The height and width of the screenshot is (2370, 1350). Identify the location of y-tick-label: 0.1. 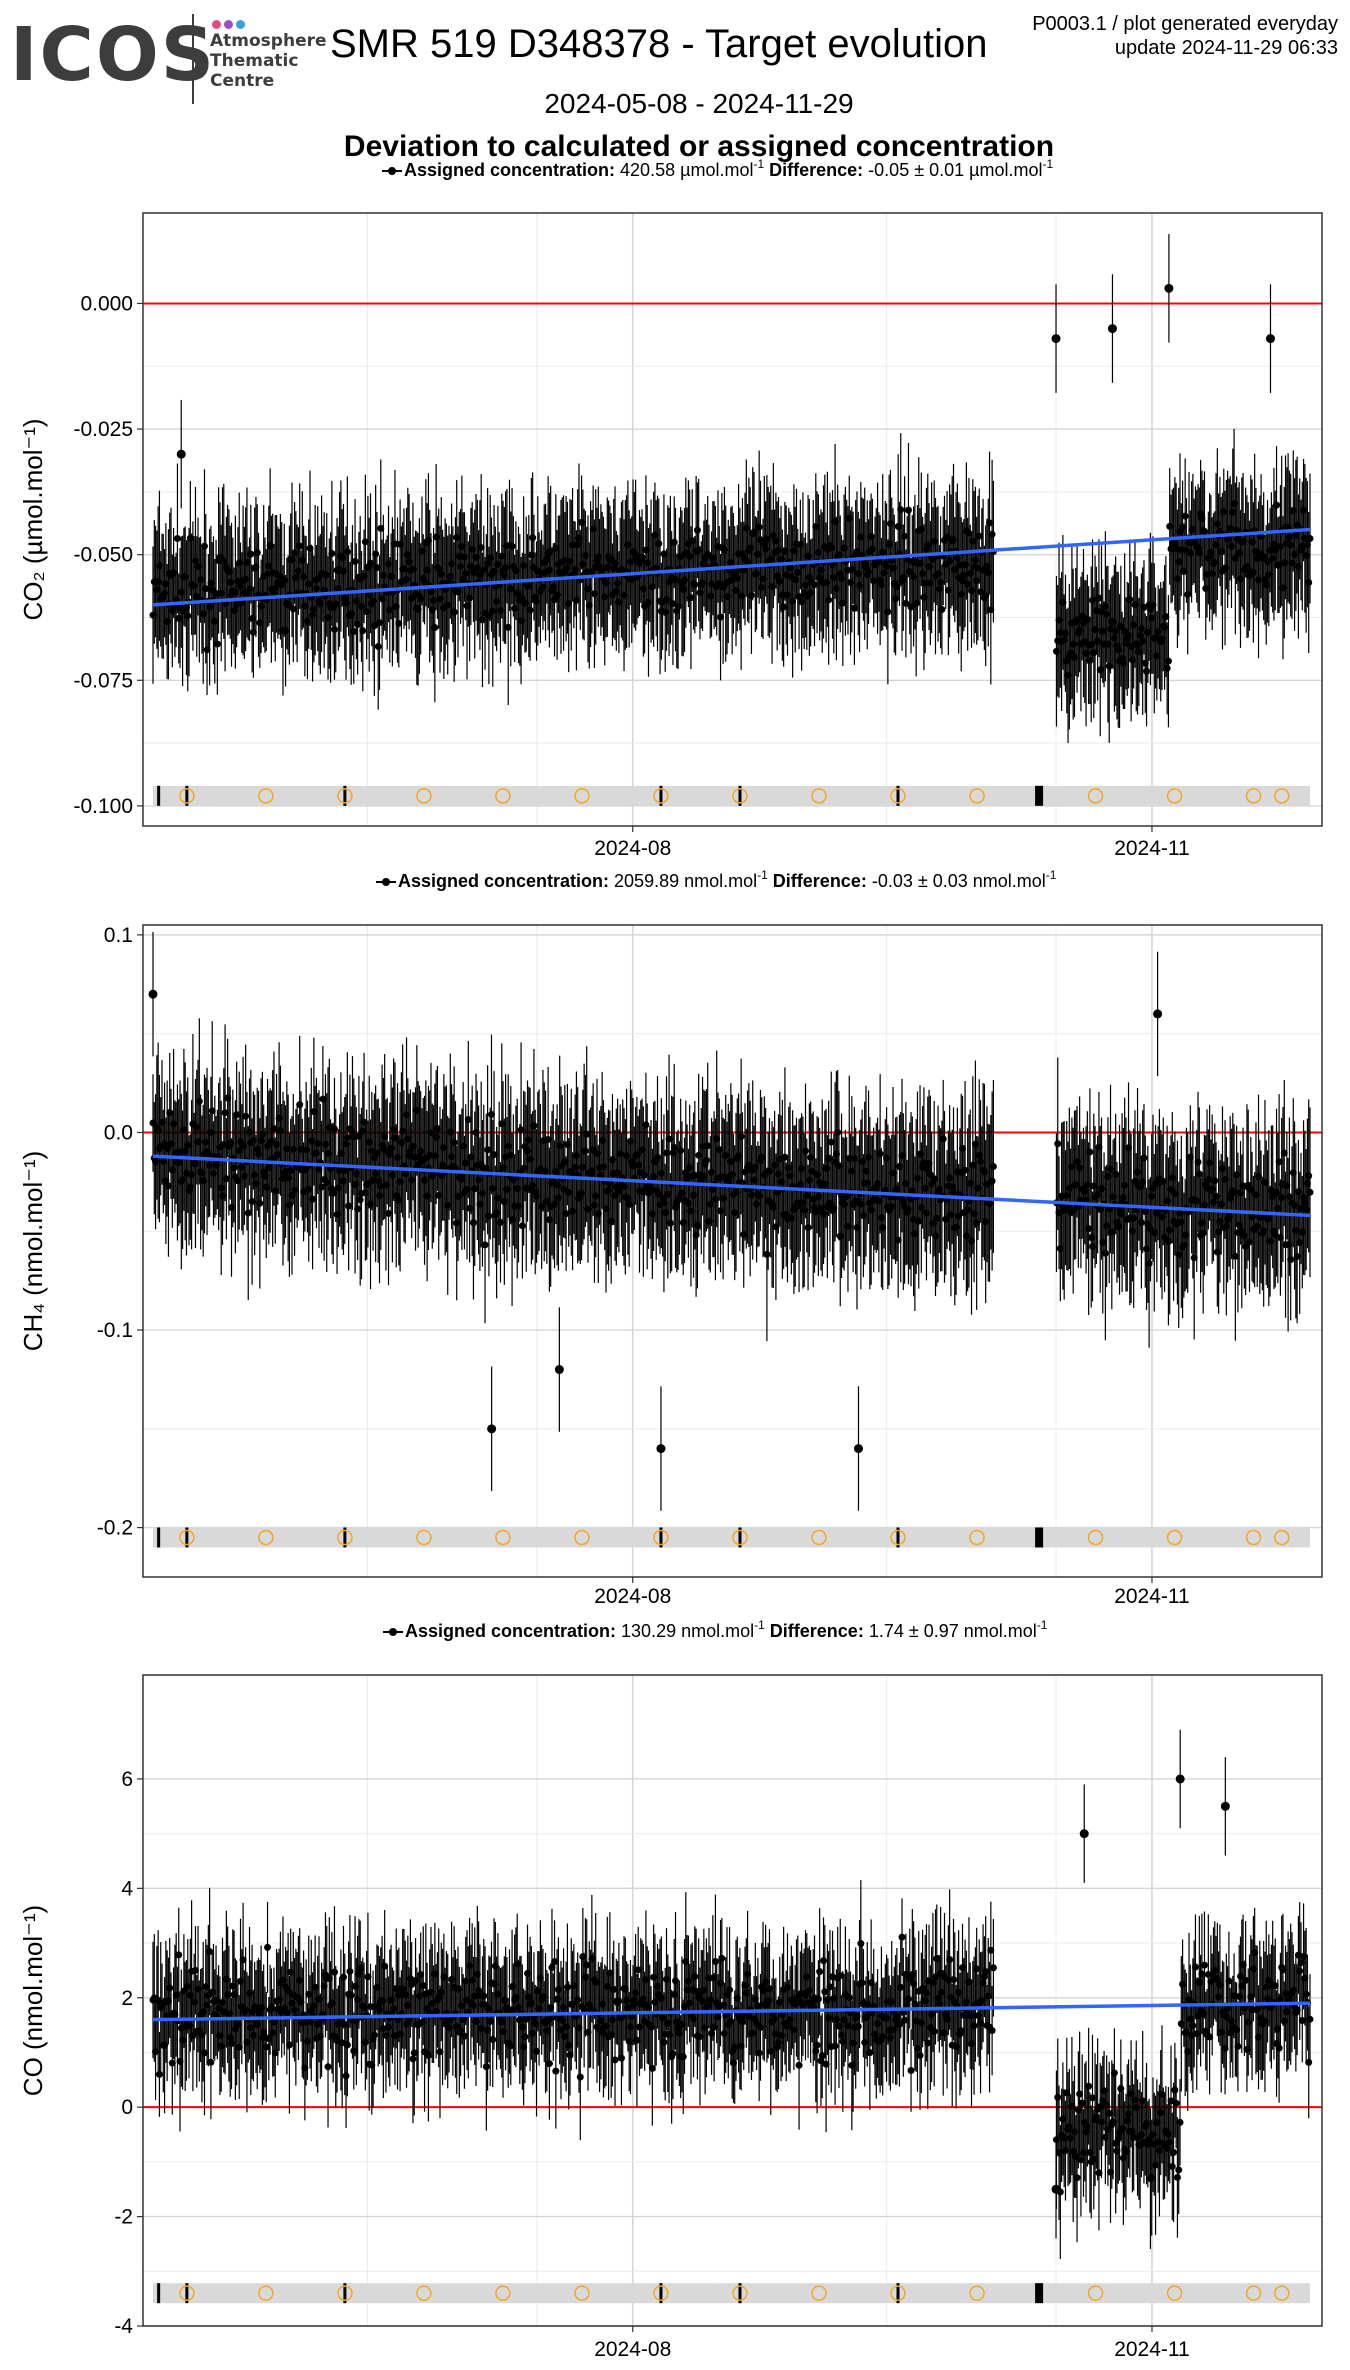
(118, 935).